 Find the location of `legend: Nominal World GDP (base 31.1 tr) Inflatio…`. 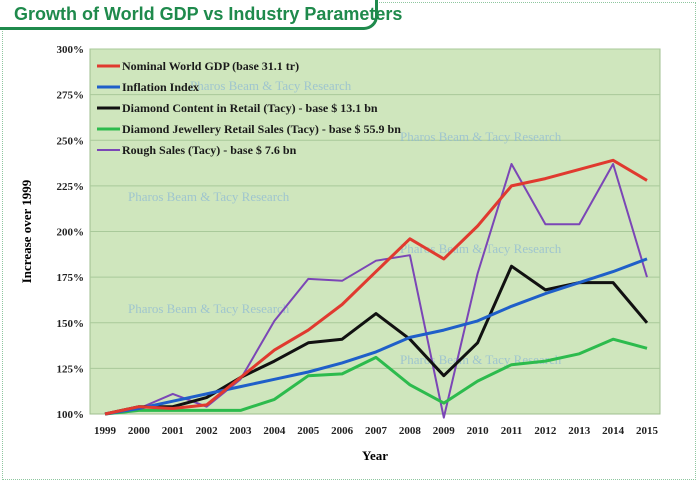

legend: Nominal World GDP (base 31.1 tr) Inflatio… is located at coordinates (249, 108).